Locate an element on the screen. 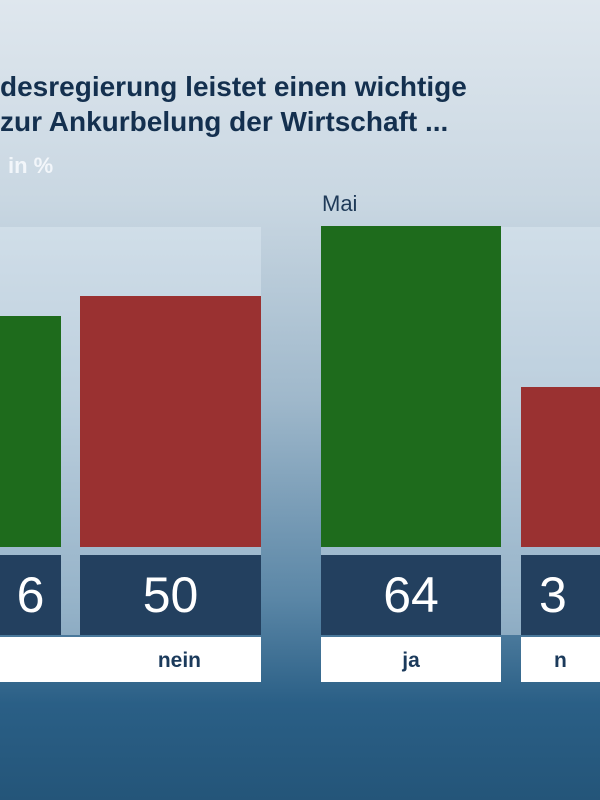 Image resolution: width=600 pixels, height=800 pixels. value-label: 6 is located at coordinates (30, 595).